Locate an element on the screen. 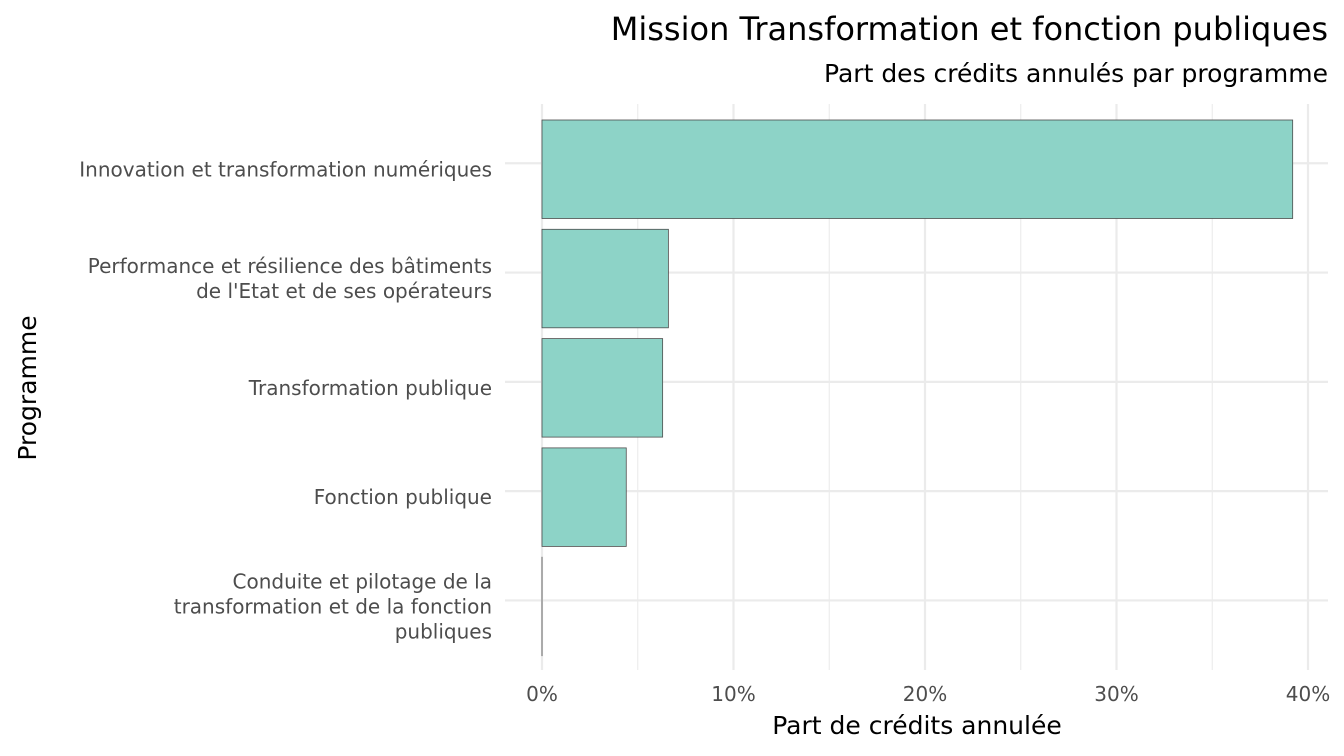 The height and width of the screenshot is (756, 1344). y-tick-label-line: transformation et de la fonction is located at coordinates (333, 606).